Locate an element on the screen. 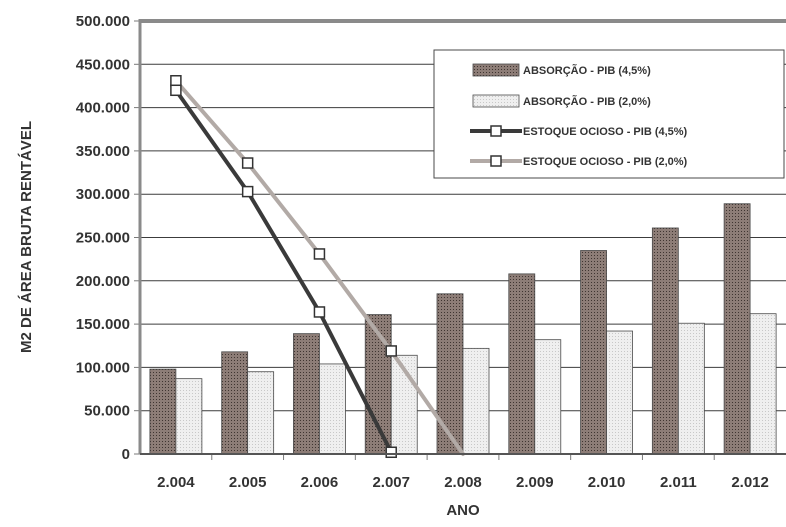 This screenshot has width=786, height=527. legend-absorcao-20-label: ABSORÇÃO - PIB (2,0%) is located at coordinates (587, 101).